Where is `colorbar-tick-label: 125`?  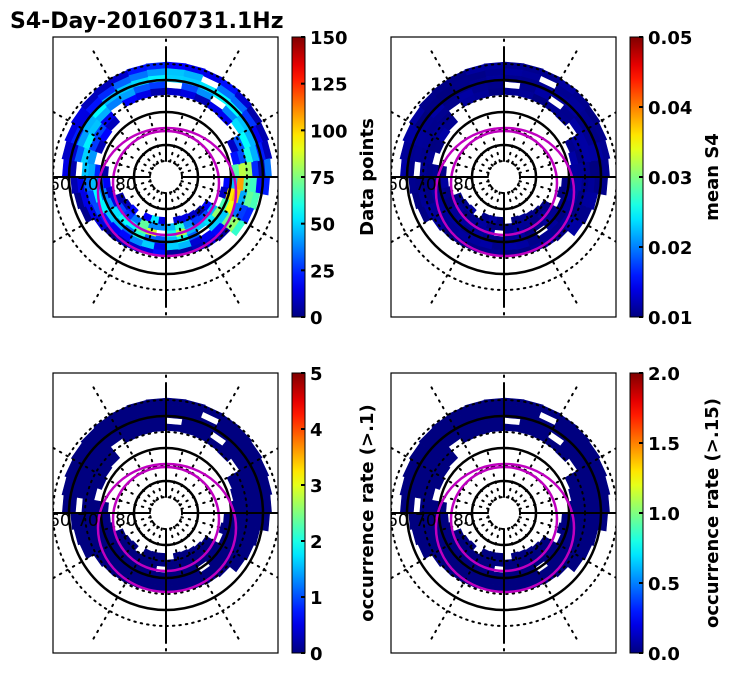 colorbar-tick-label: 125 is located at coordinates (329, 85).